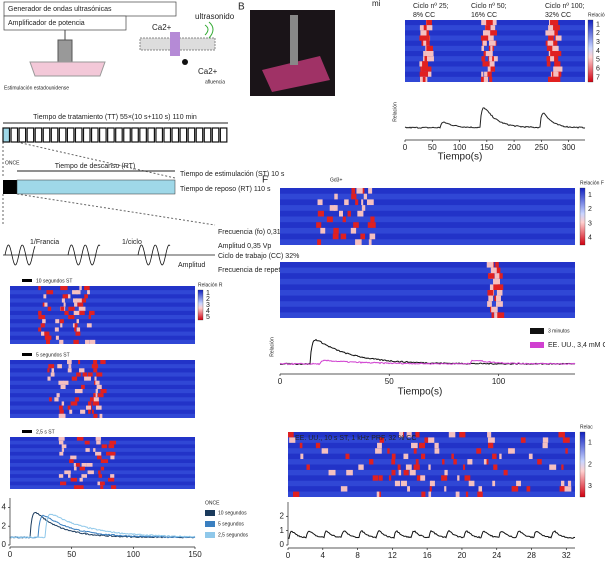 This screenshot has height=567, width=605. What do you see at coordinates (586, 427) in the screenshot?
I see `colorbar-title: Relac` at bounding box center [586, 427].